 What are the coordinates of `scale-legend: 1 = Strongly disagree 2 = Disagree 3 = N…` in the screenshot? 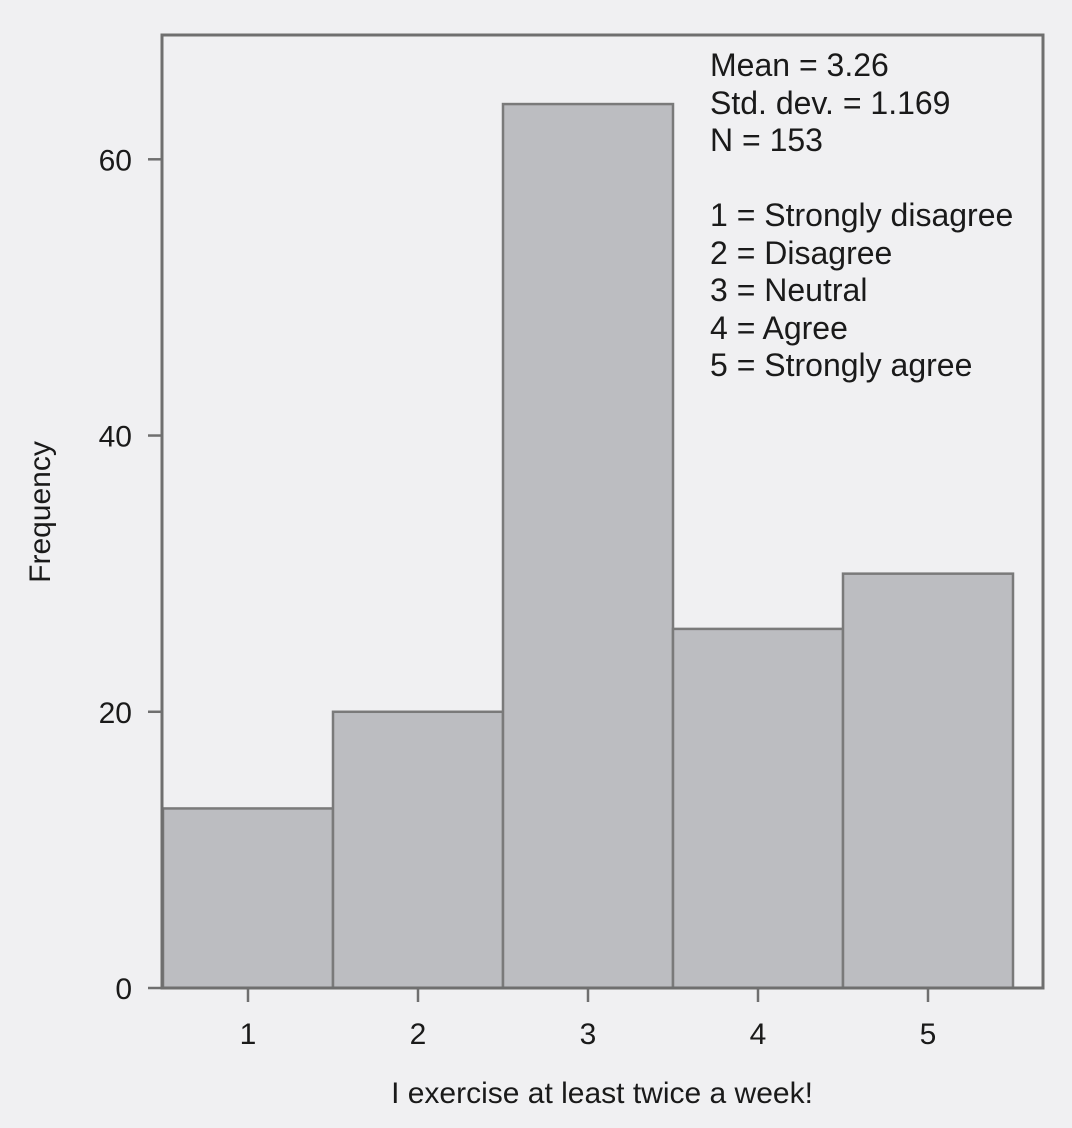 It's located at (861, 290).